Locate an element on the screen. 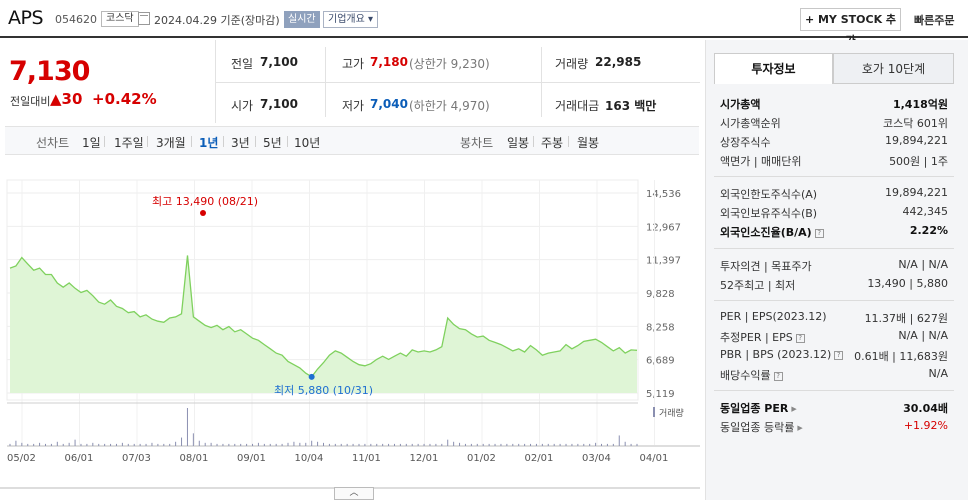  panel-row-label: 시가총액순위 is located at coordinates (750, 123).